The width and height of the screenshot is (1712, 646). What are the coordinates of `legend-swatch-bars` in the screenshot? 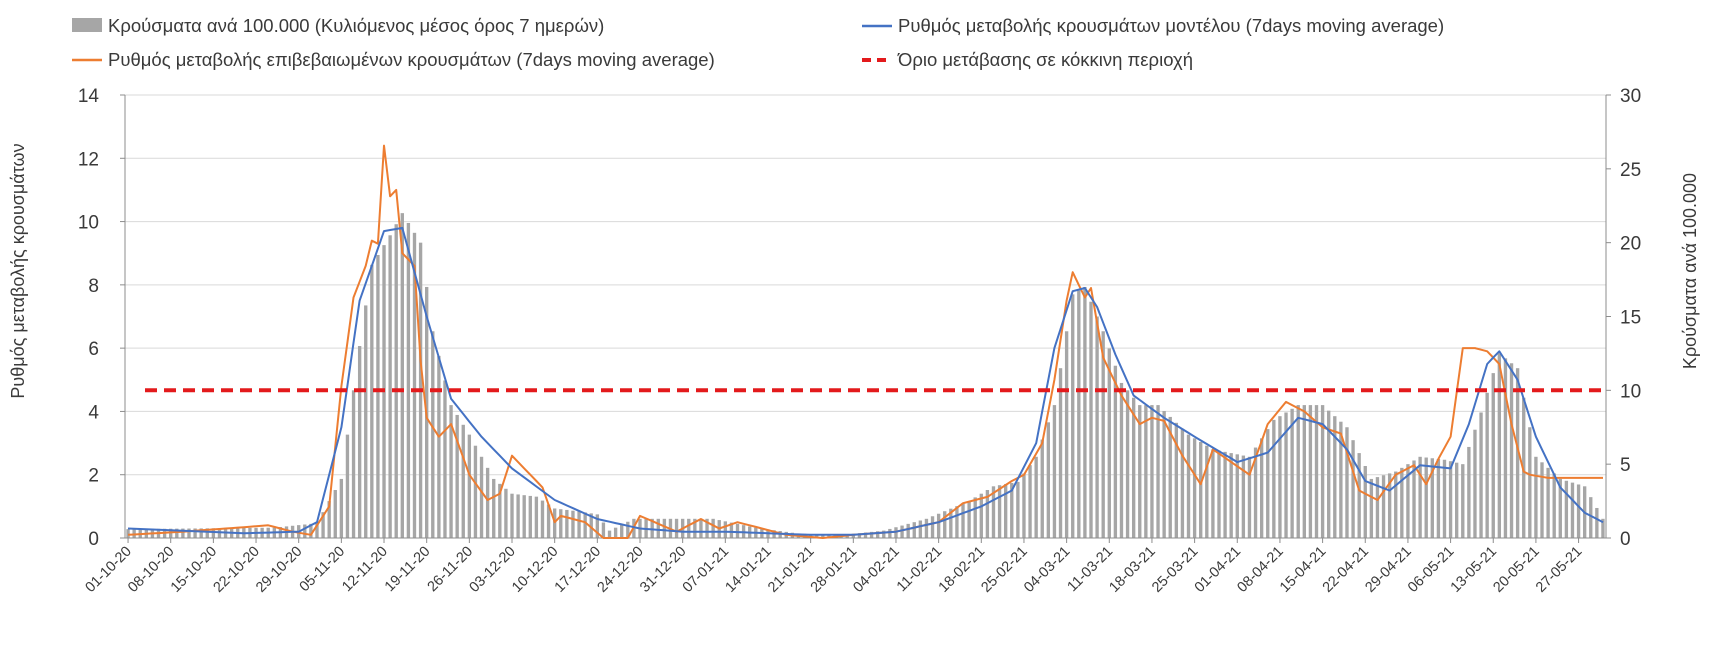 It's located at (87, 25).